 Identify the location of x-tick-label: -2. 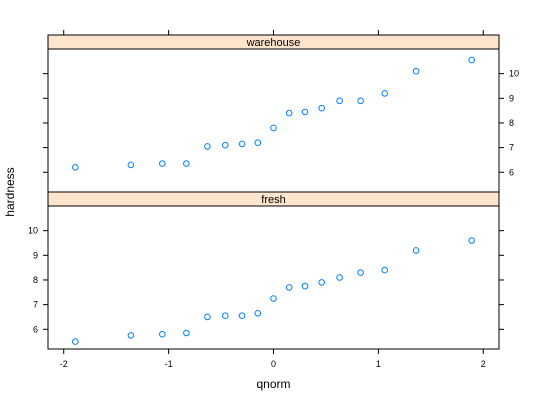
(64, 364).